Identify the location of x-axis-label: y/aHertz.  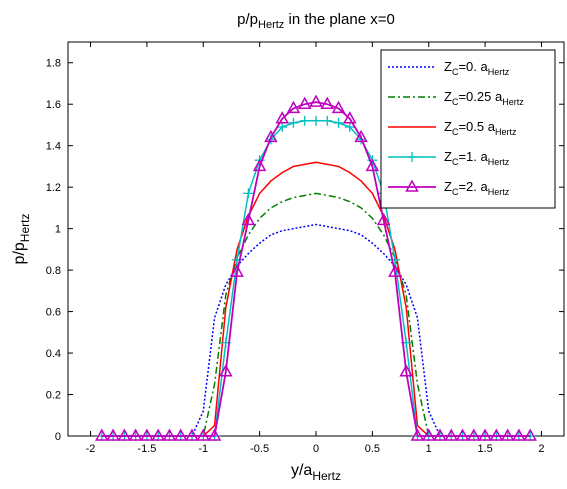
(316, 472).